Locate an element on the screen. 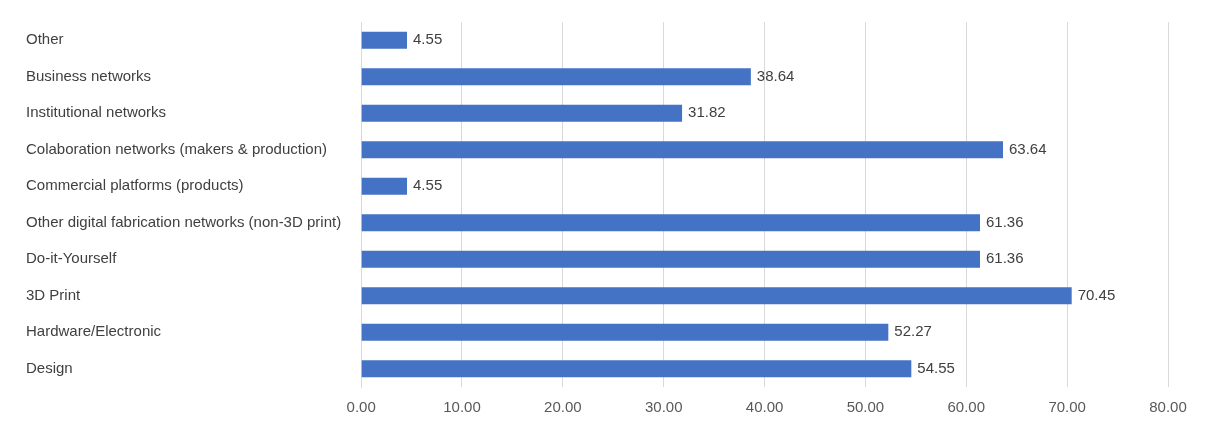 The width and height of the screenshot is (1208, 437). y-tick-label: Institutional networks is located at coordinates (96, 112).